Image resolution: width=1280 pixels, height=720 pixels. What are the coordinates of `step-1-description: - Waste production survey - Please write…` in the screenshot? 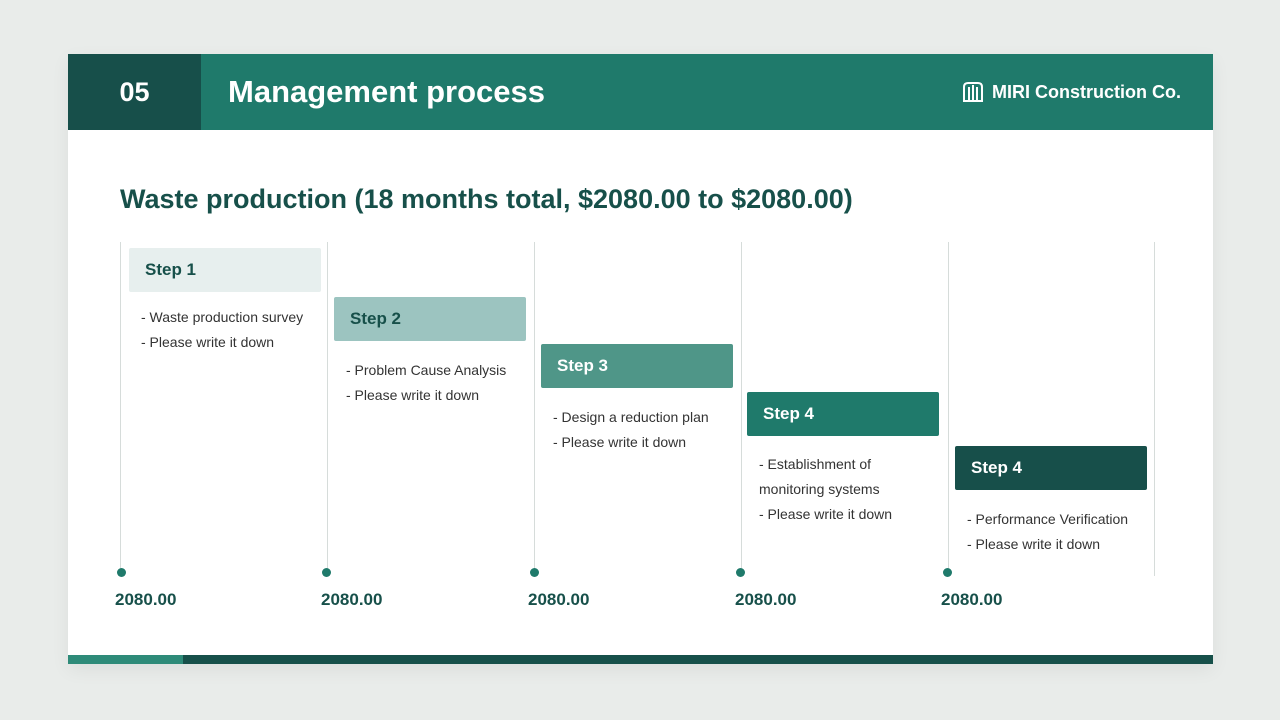 It's located at (231, 330).